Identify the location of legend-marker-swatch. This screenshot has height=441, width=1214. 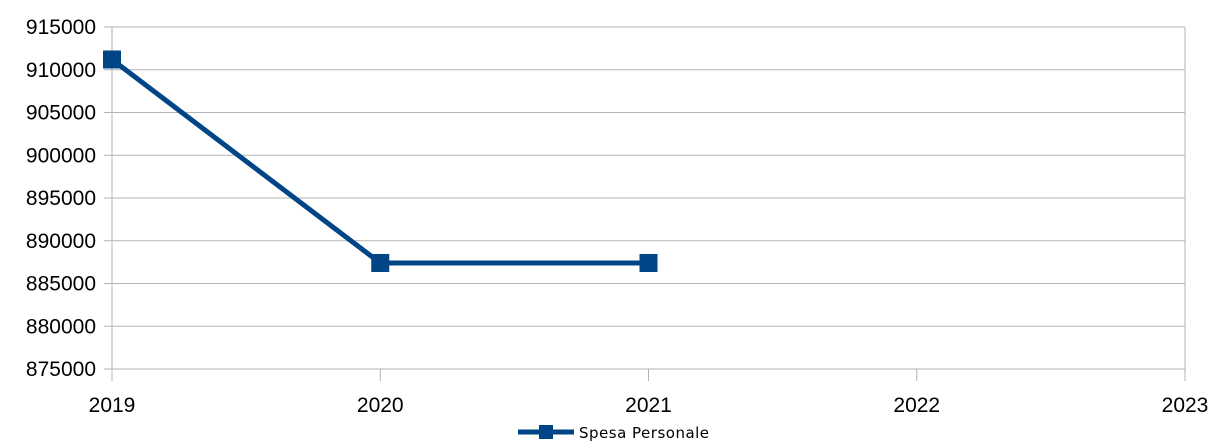
(546, 432).